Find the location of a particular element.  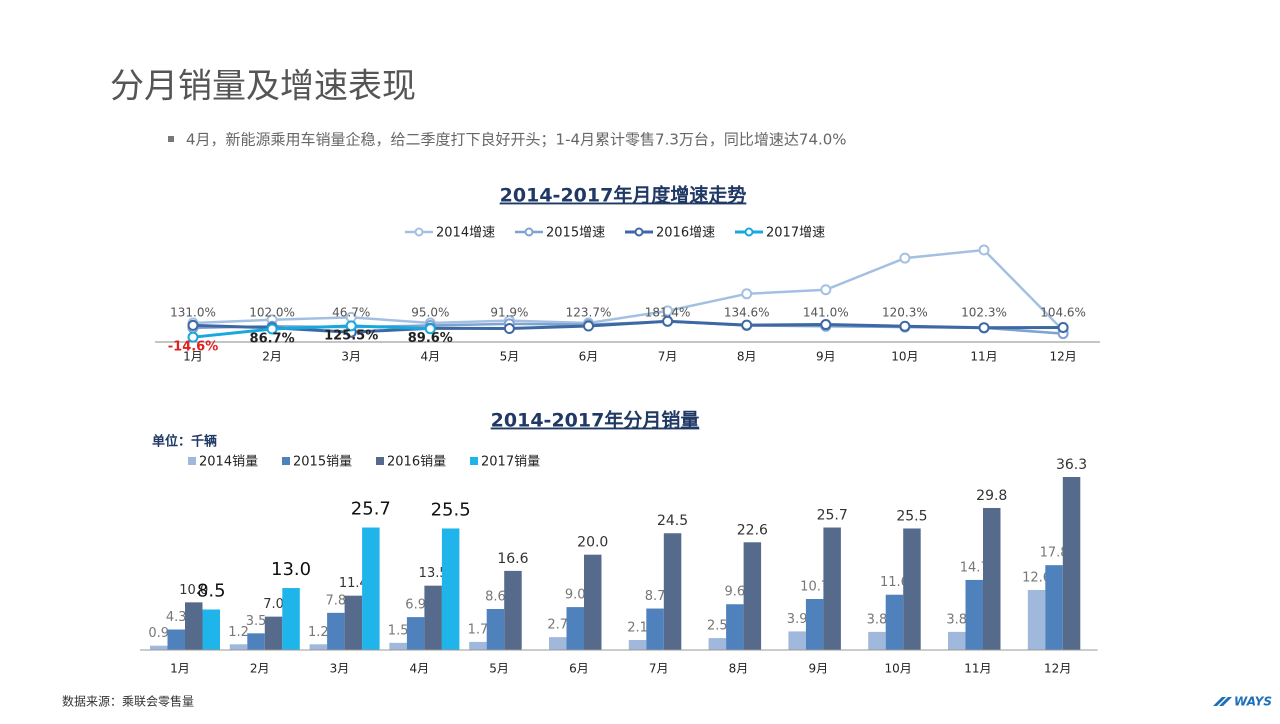

x-tick-label: 4月 is located at coordinates (430, 357).